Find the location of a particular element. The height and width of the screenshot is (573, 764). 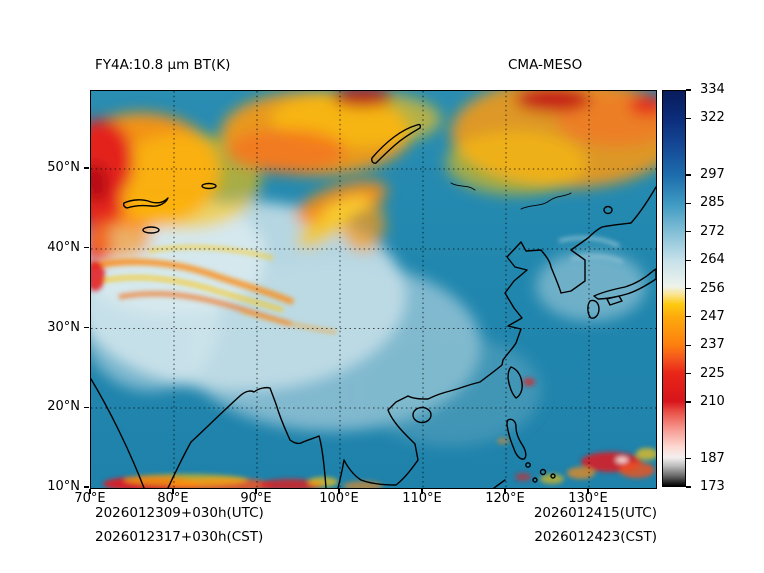

valid-time-cst: 2026012423(CST) is located at coordinates (595, 537).